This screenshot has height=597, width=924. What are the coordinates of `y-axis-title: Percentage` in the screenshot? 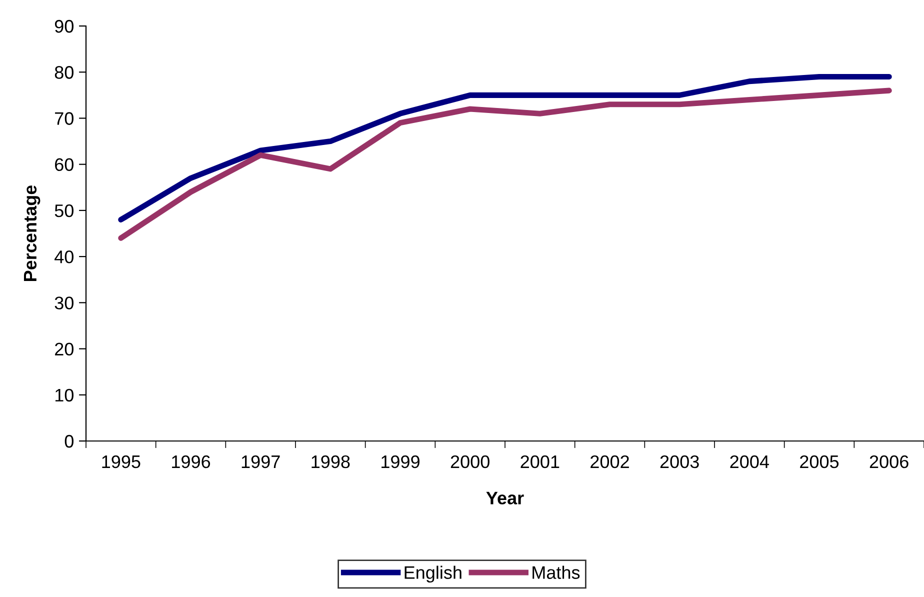 It's located at (32, 233).